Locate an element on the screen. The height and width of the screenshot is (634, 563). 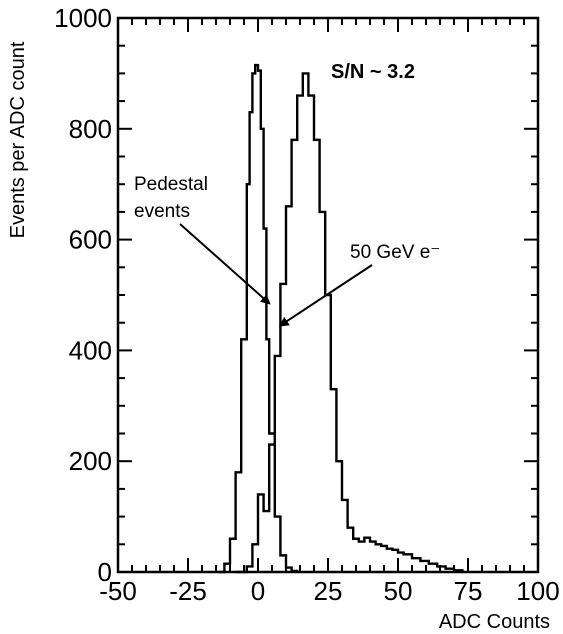
y-tick-label: 1000 is located at coordinates (83, 18).